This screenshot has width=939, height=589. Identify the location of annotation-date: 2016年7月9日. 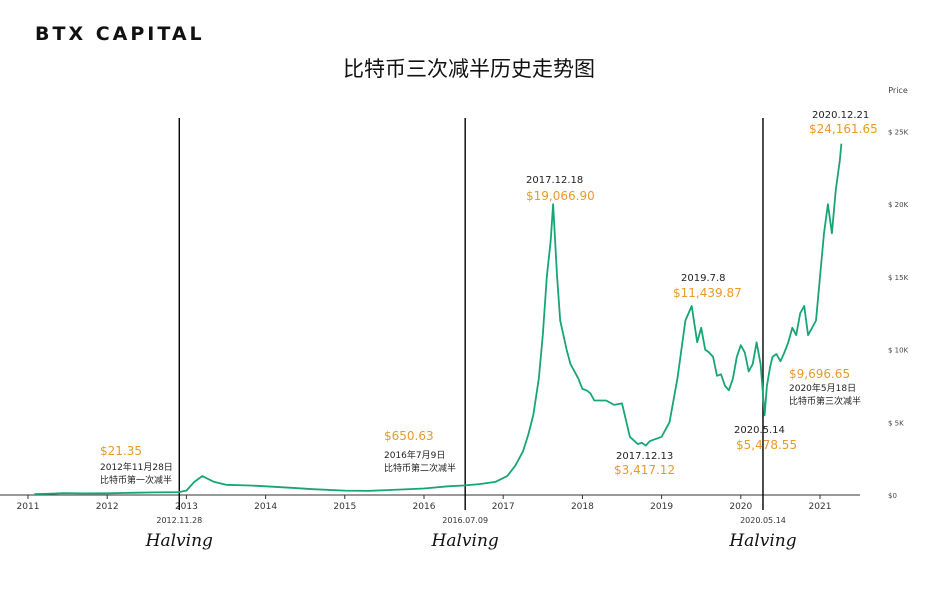
(414, 455).